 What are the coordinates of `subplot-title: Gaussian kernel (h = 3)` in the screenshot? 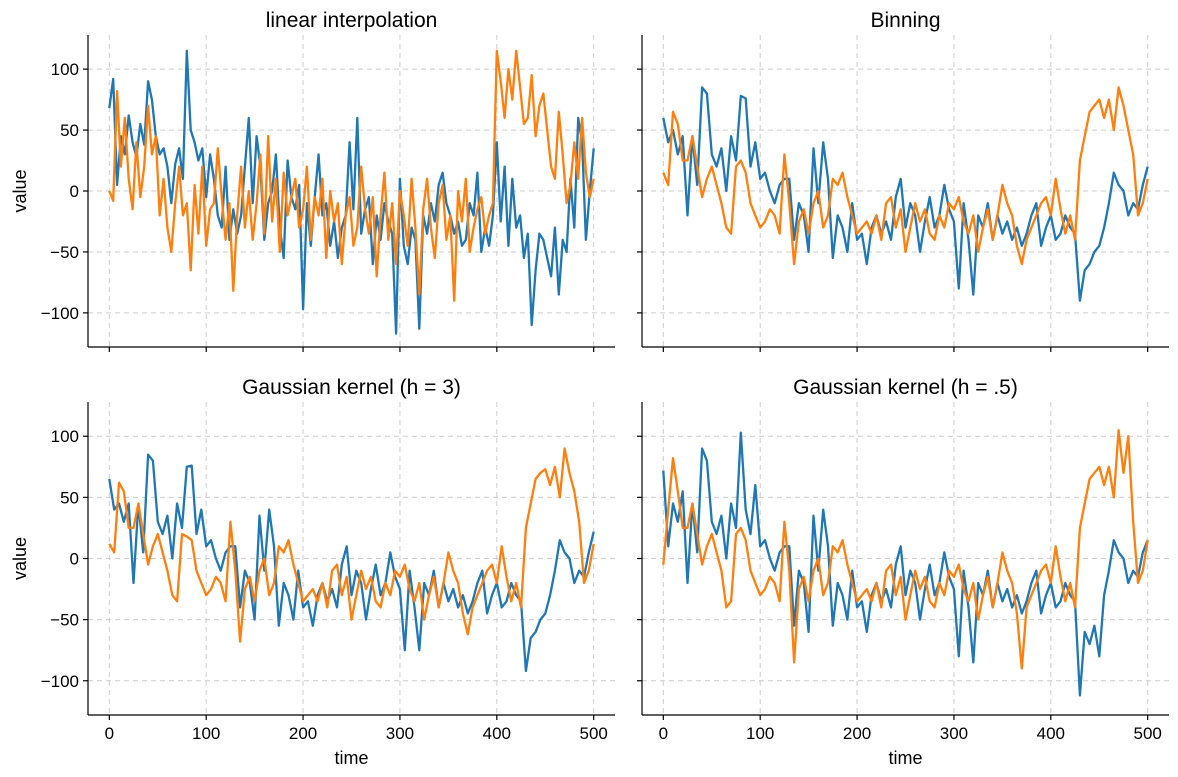 It's located at (351, 387).